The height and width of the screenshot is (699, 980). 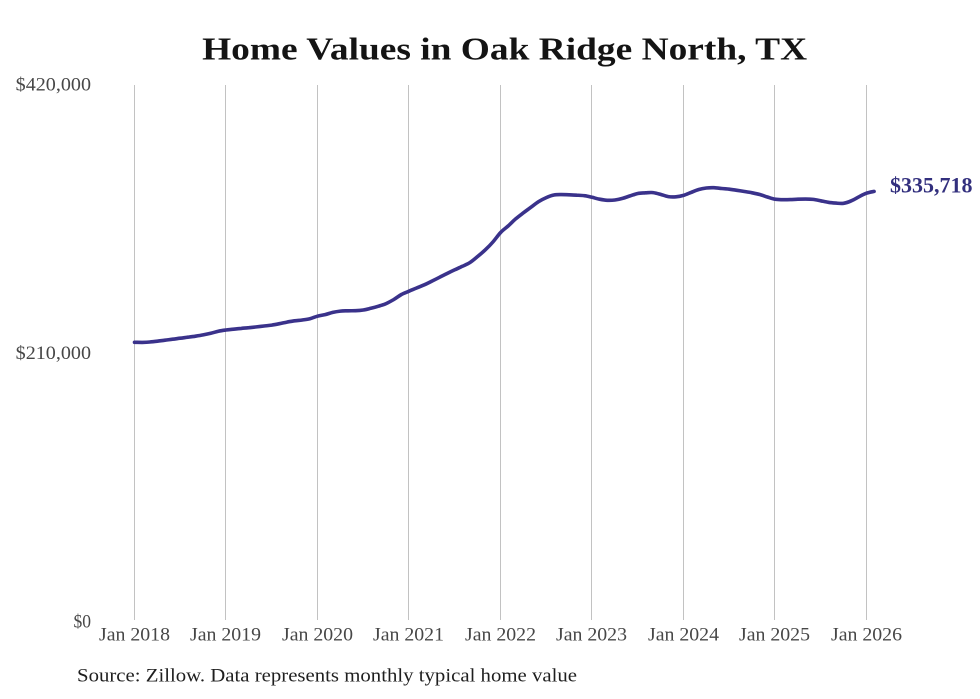 I want to click on svg-text: $0, so click(x=83, y=622).